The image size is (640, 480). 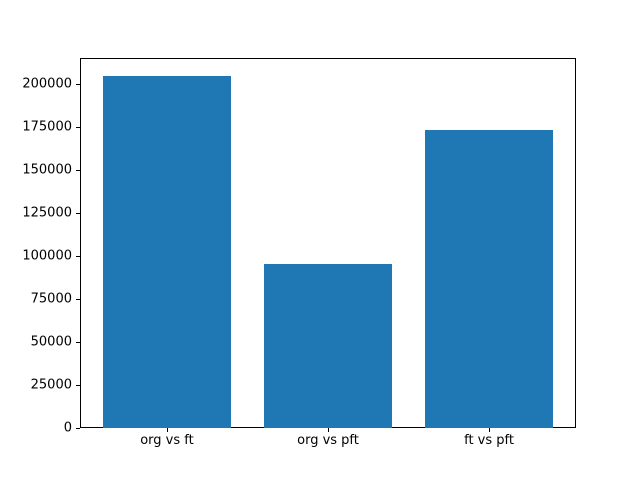 I want to click on y-tick-label: 175000, so click(x=47, y=127).